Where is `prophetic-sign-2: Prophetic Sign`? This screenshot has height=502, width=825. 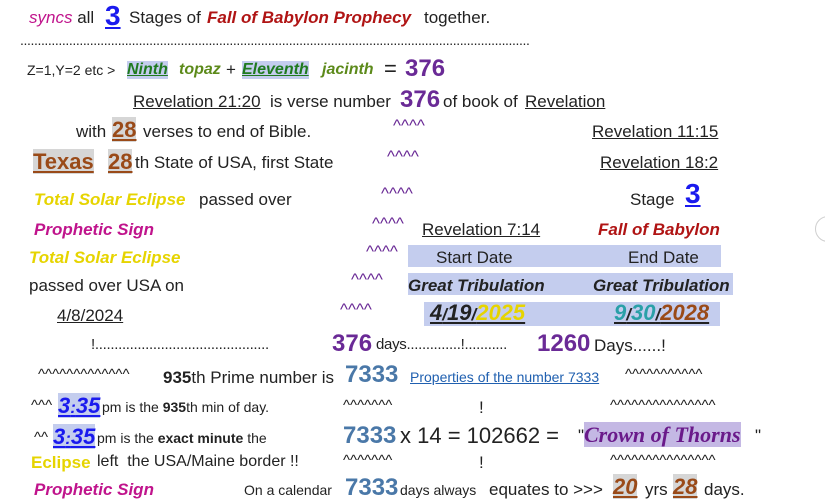
prophetic-sign-2: Prophetic Sign is located at coordinates (94, 489).